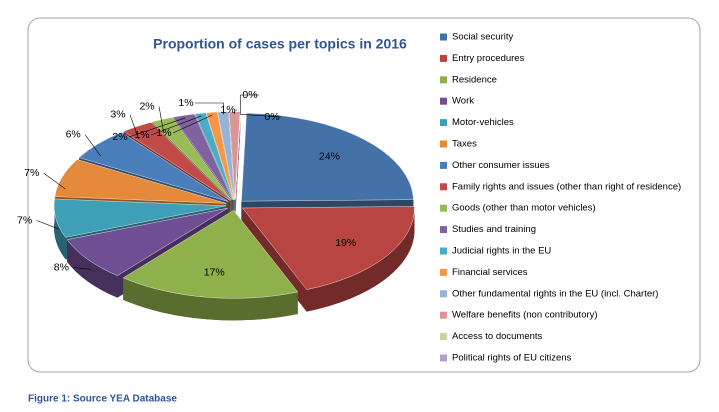 The height and width of the screenshot is (412, 719). What do you see at coordinates (102, 399) in the screenshot?
I see `figure-caption: Figure 1: Source YEA Database` at bounding box center [102, 399].